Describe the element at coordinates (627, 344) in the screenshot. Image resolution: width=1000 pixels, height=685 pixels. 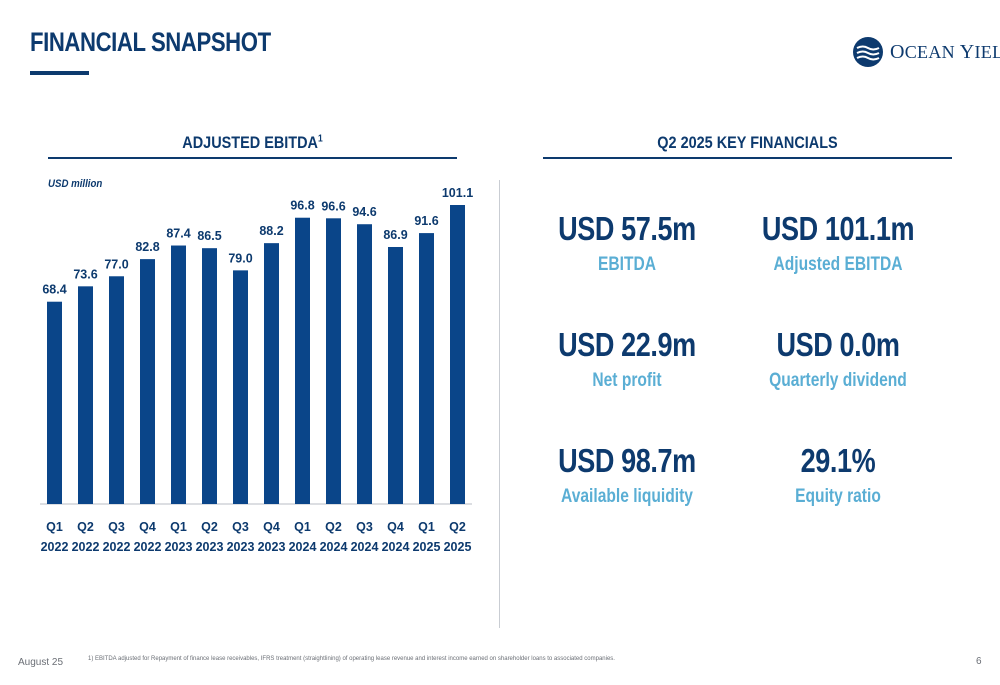
I see `kpi-value: USD 22.9m` at that location.